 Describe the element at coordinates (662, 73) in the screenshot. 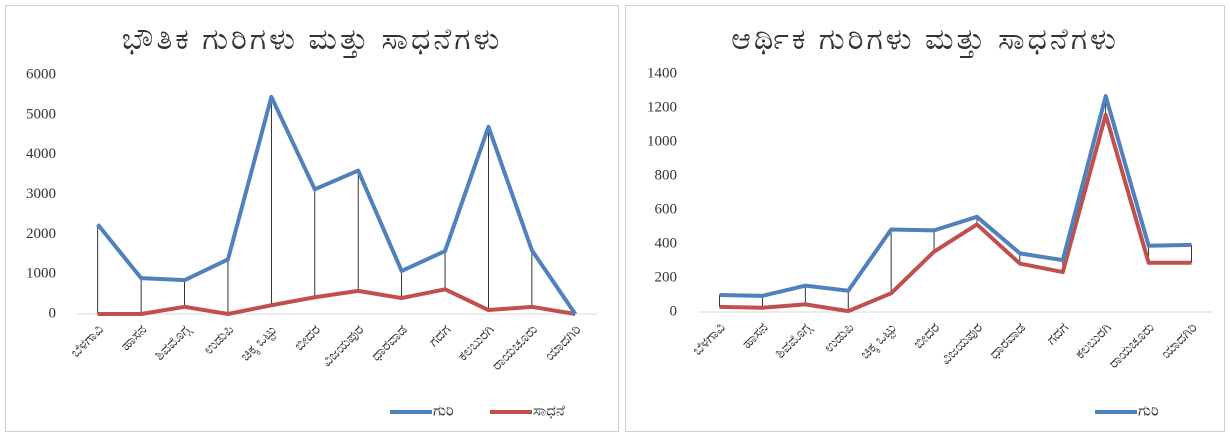

I see `y-tick-label: 1400` at that location.